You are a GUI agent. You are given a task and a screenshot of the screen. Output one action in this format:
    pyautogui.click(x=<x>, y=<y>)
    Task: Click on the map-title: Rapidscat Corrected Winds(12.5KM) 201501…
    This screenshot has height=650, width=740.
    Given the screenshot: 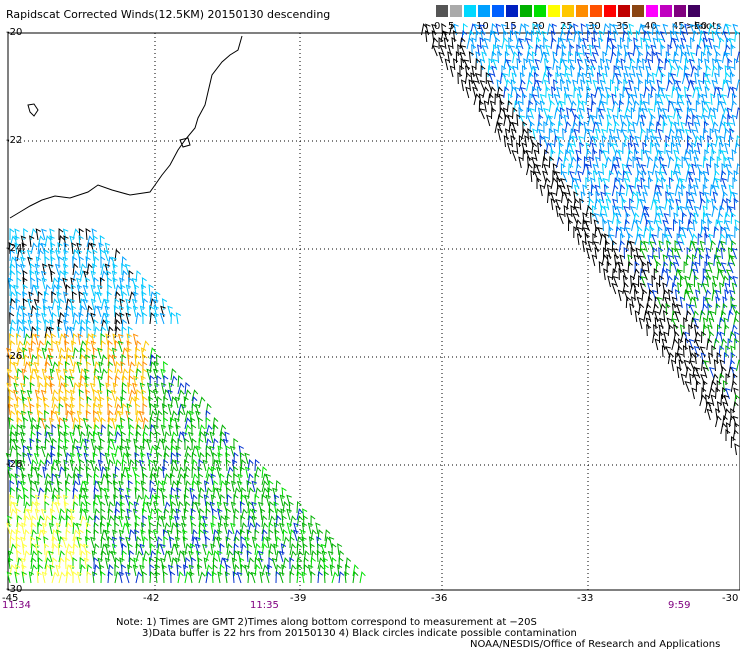 What is the action you would take?
    pyautogui.click(x=168, y=14)
    